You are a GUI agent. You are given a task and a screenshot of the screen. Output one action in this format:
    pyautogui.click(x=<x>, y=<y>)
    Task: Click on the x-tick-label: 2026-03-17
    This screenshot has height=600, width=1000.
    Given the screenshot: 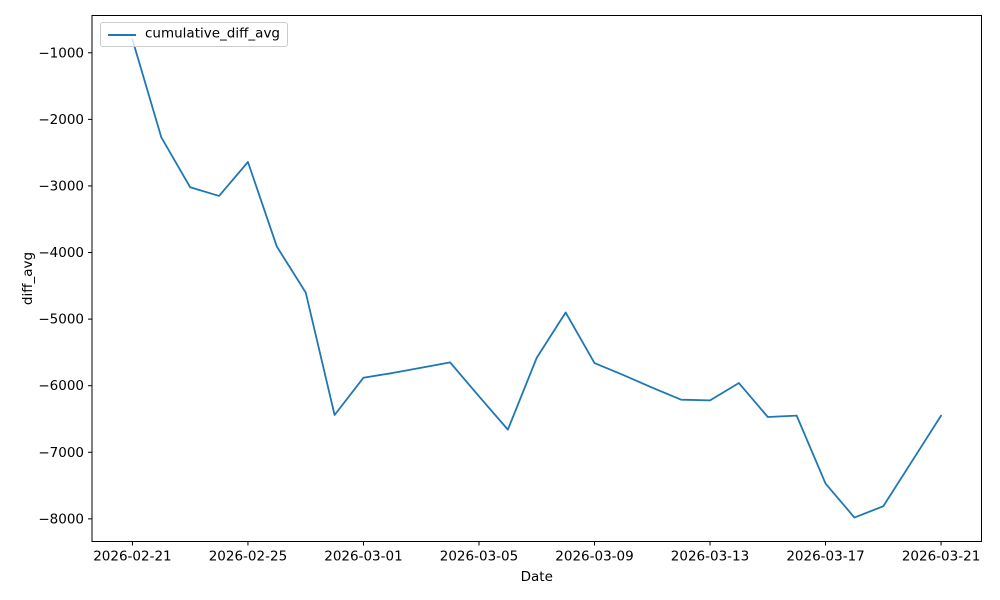 What is the action you would take?
    pyautogui.click(x=825, y=557)
    